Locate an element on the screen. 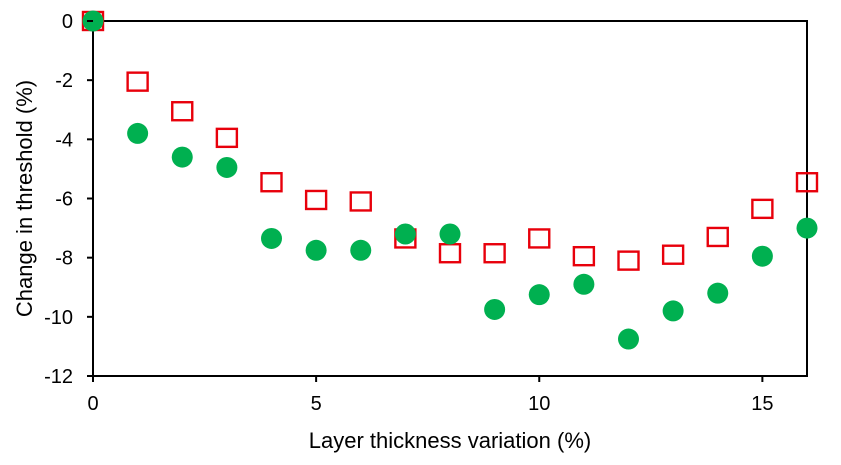  x-tick-label: 15 is located at coordinates (762, 404).